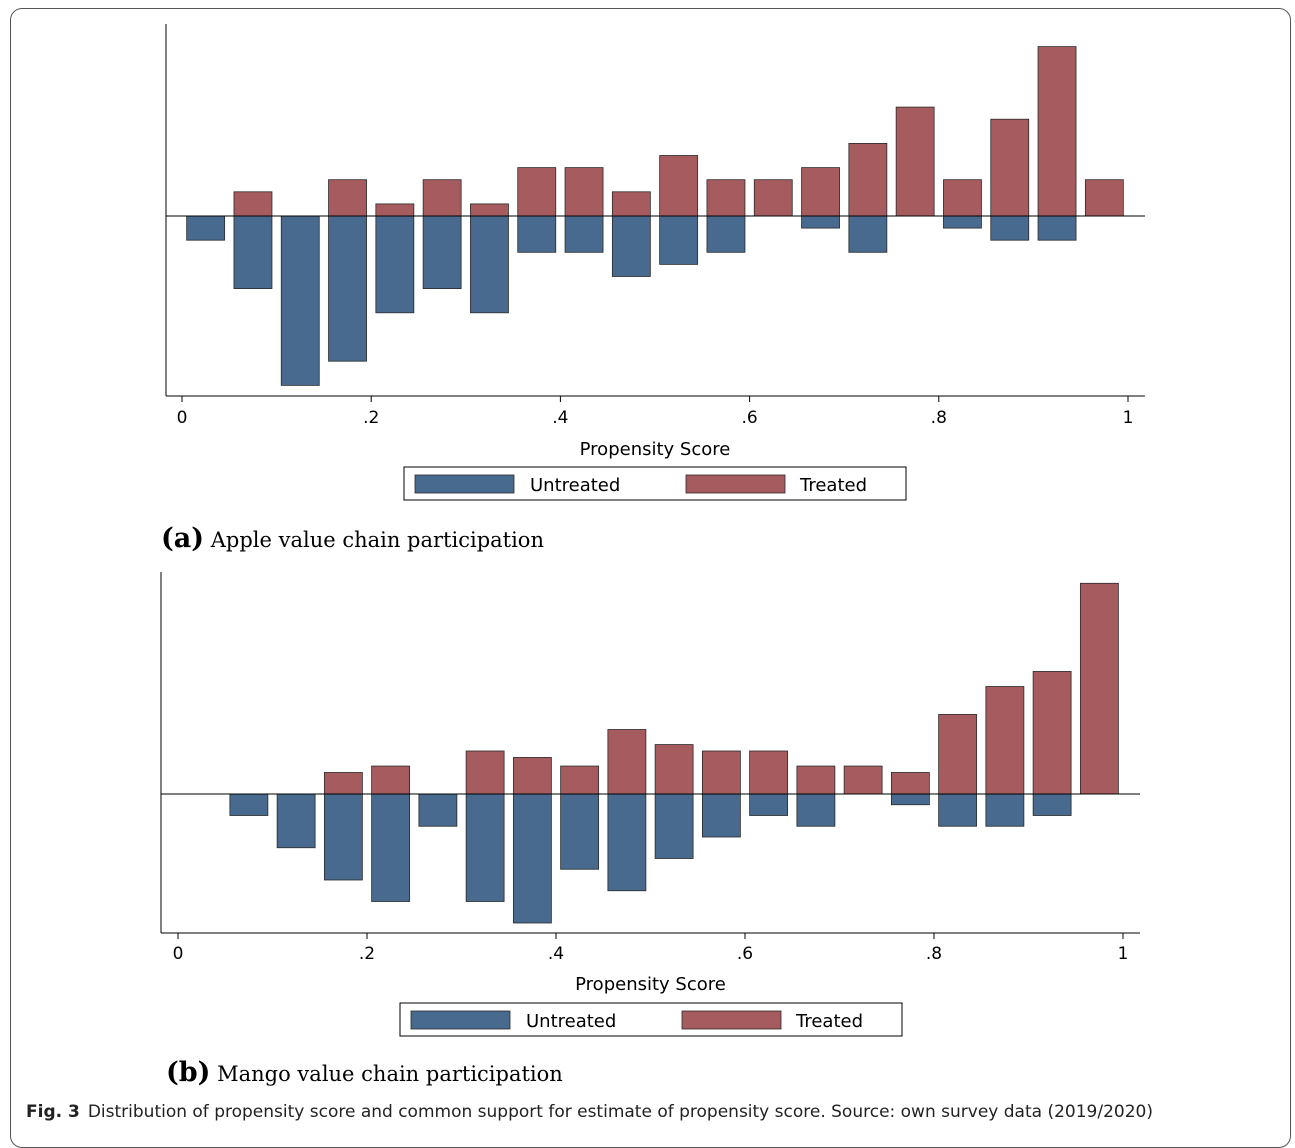 The height and width of the screenshot is (1148, 1295). I want to click on legend-box, so click(655, 483).